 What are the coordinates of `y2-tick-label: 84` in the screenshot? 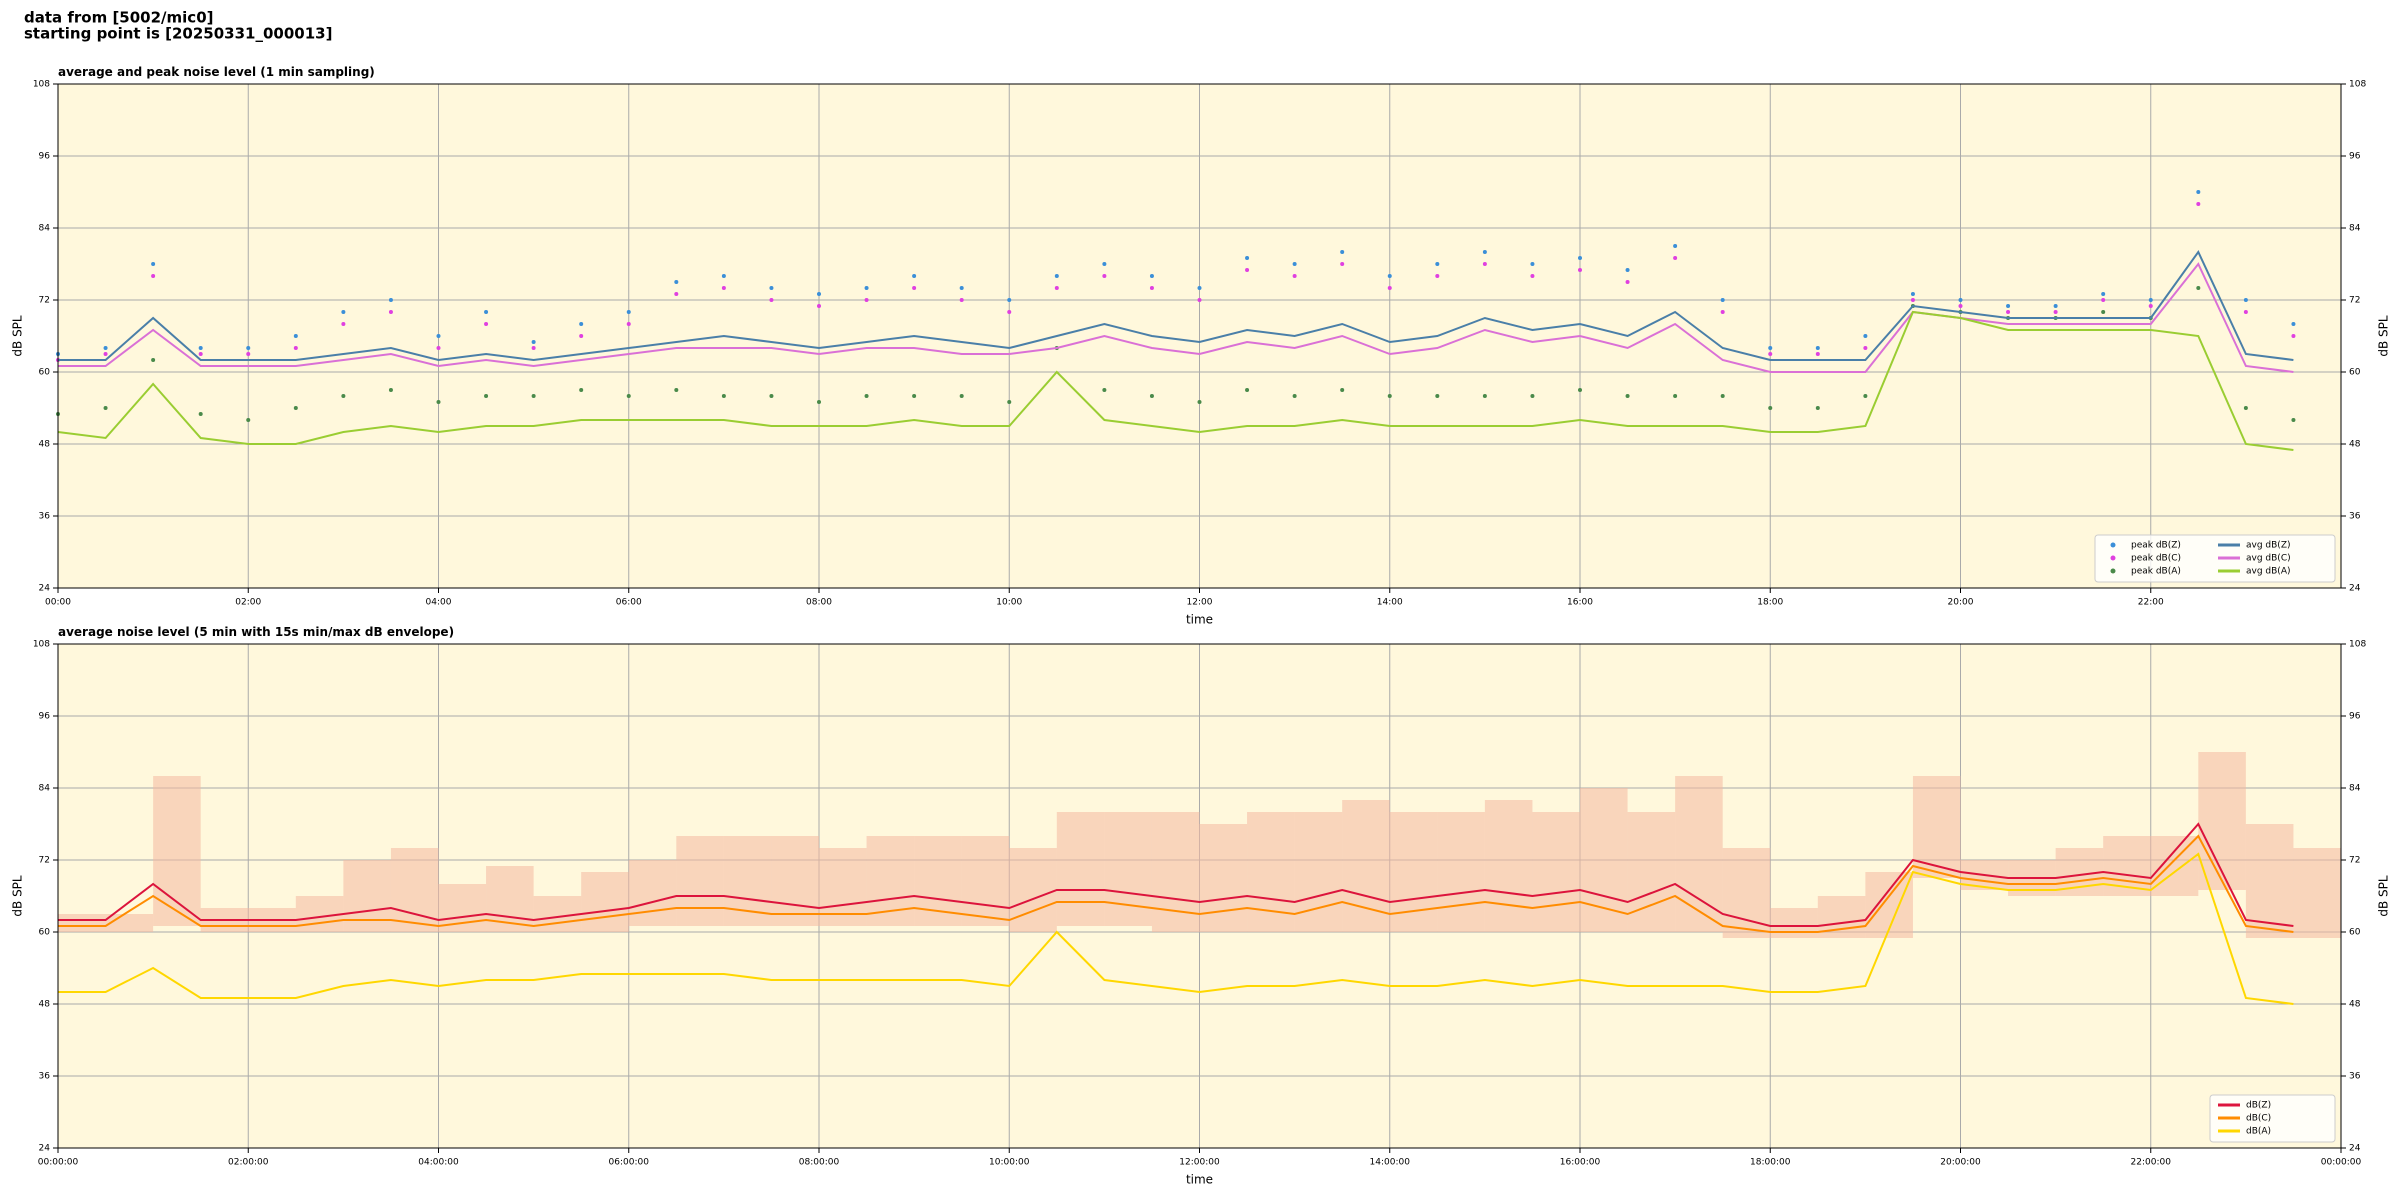 It's located at (2355, 229).